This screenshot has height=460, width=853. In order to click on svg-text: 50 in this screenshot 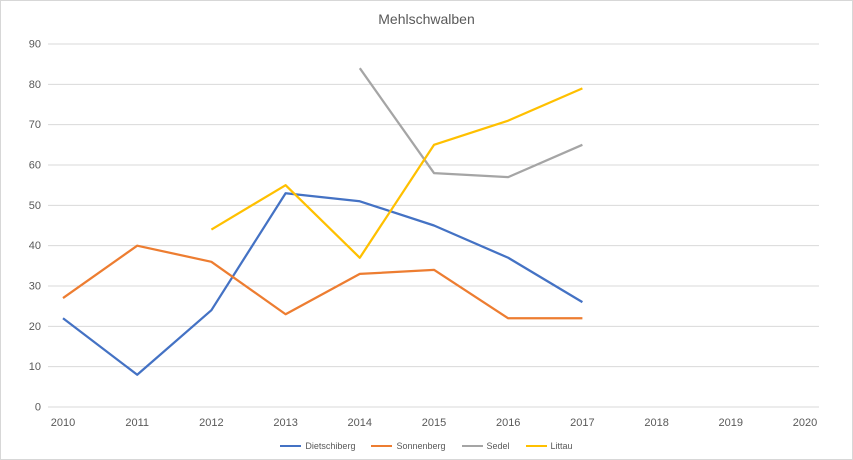, I will do `click(35, 206)`.